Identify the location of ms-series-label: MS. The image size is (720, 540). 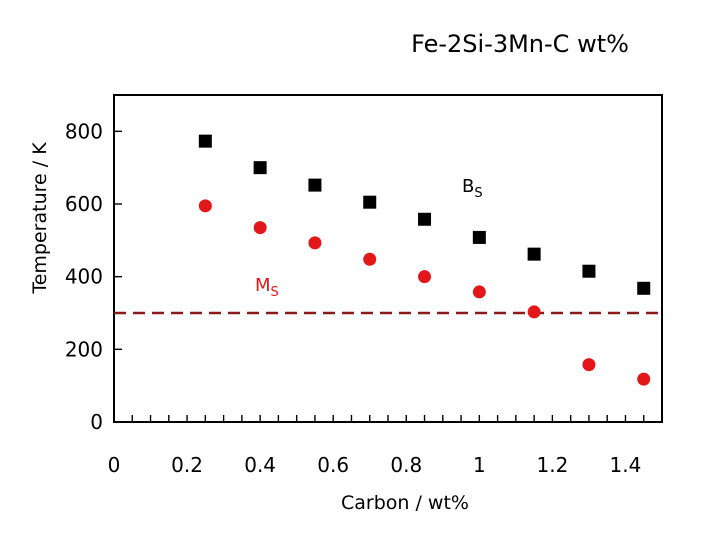
(267, 287).